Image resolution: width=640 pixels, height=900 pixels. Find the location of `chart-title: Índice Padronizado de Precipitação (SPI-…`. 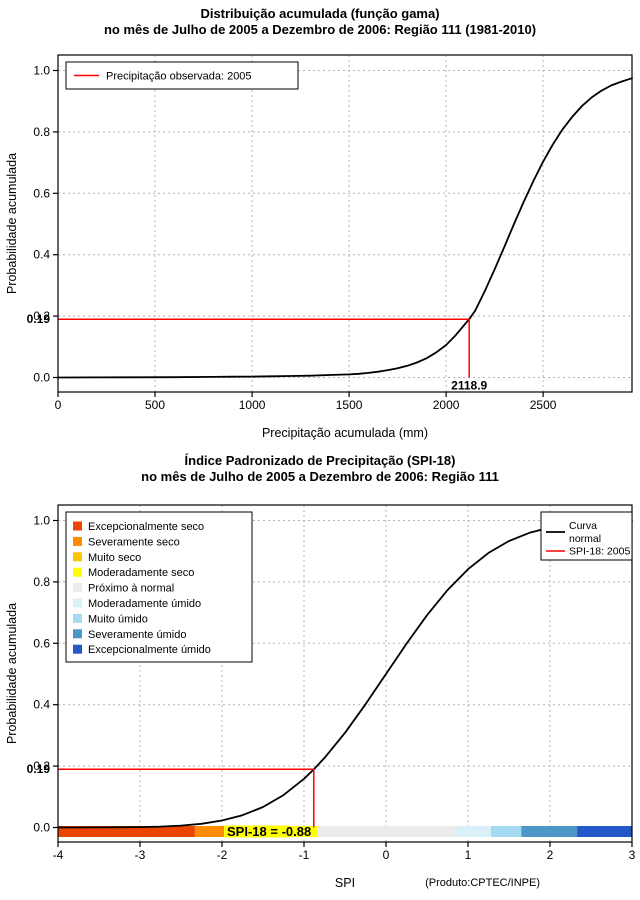

chart-title: Índice Padronizado de Precipitação (SPI-… is located at coordinates (320, 460).